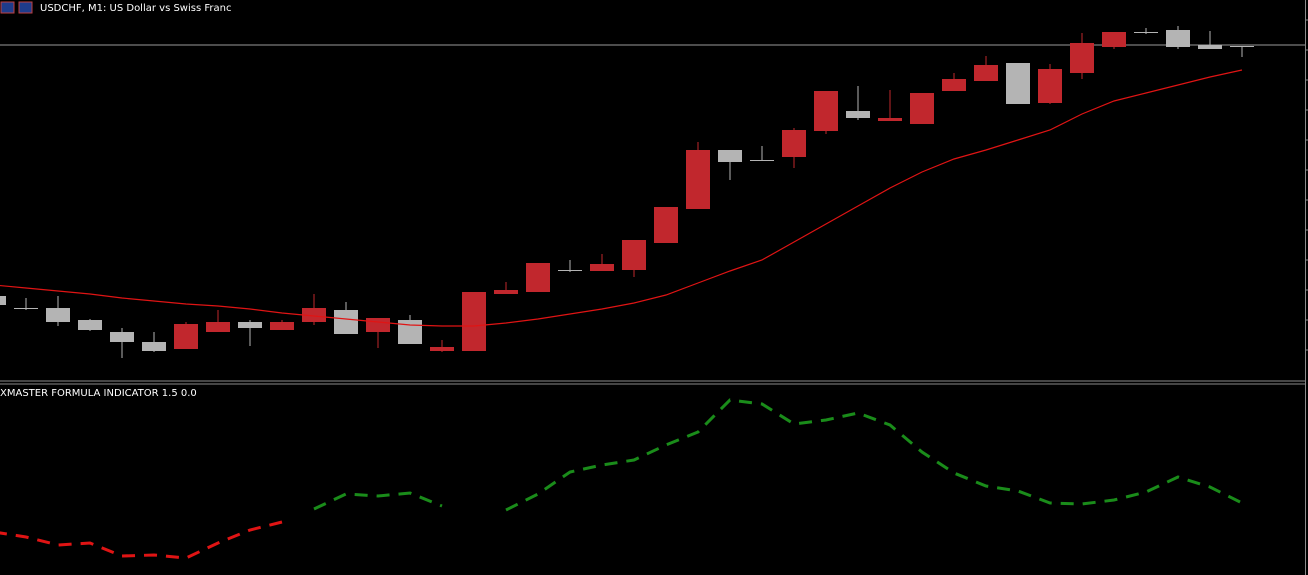 Image resolution: width=1308 pixels, height=575 pixels. Describe the element at coordinates (16, 7) in the screenshot. I see `toolbar-icons` at that location.